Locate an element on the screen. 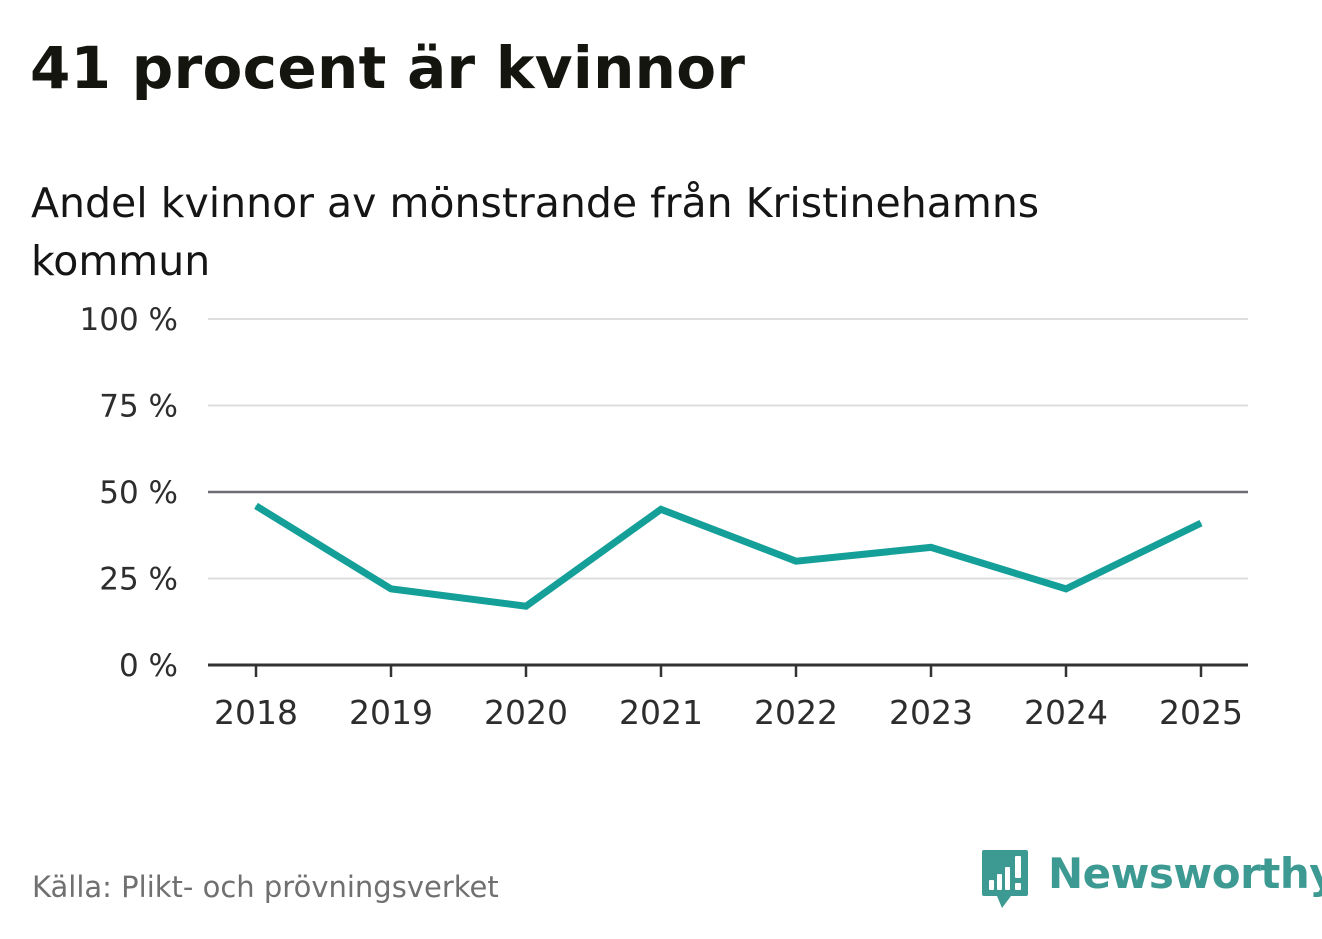  source-note: Källa: Plikt- och prövningsverket is located at coordinates (265, 887).